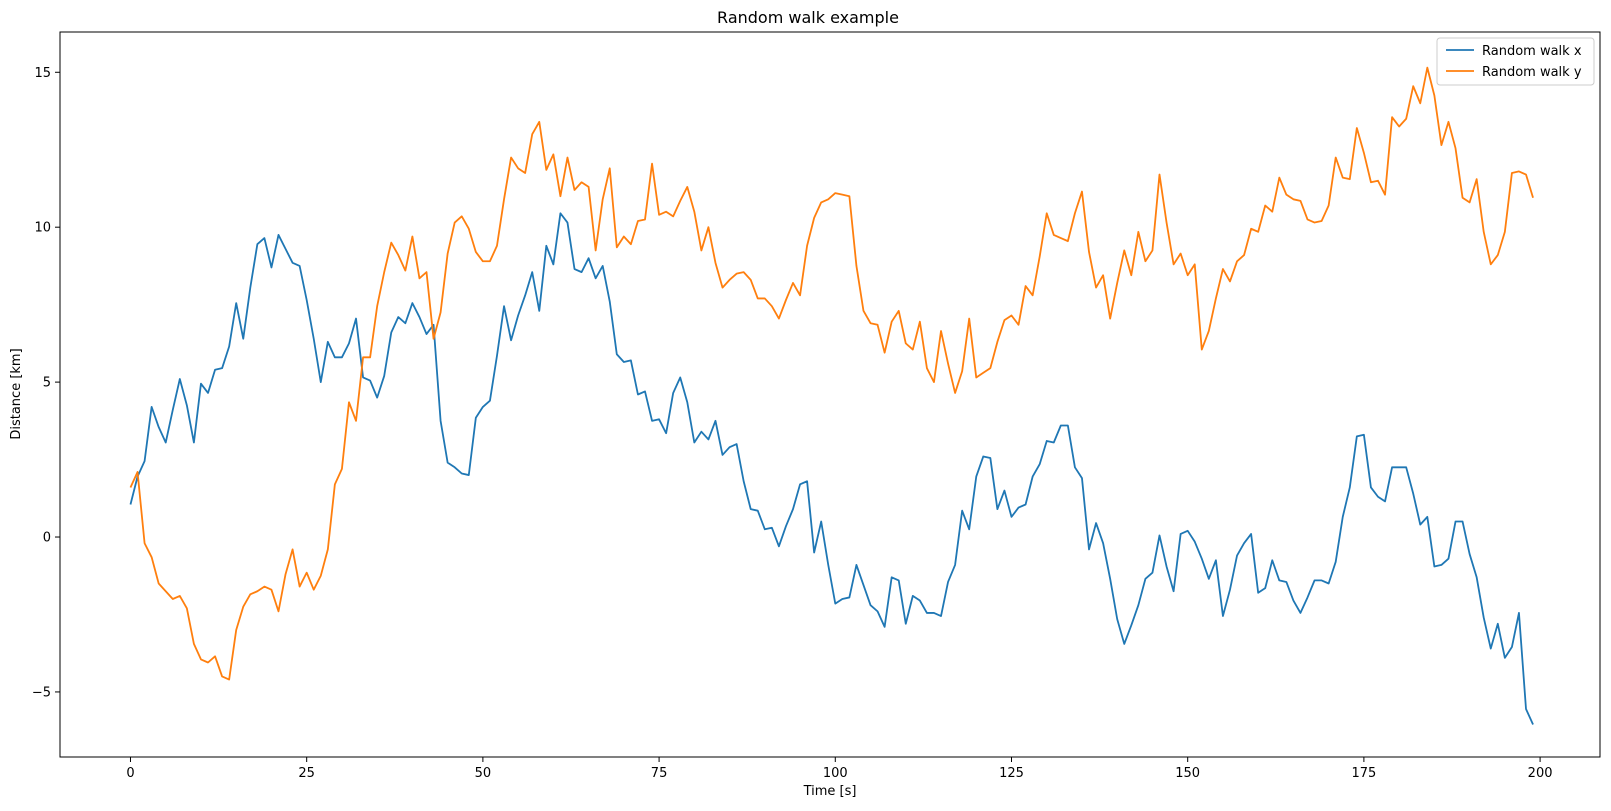  What do you see at coordinates (483, 773) in the screenshot?
I see `x-tick-label: 50` at bounding box center [483, 773].